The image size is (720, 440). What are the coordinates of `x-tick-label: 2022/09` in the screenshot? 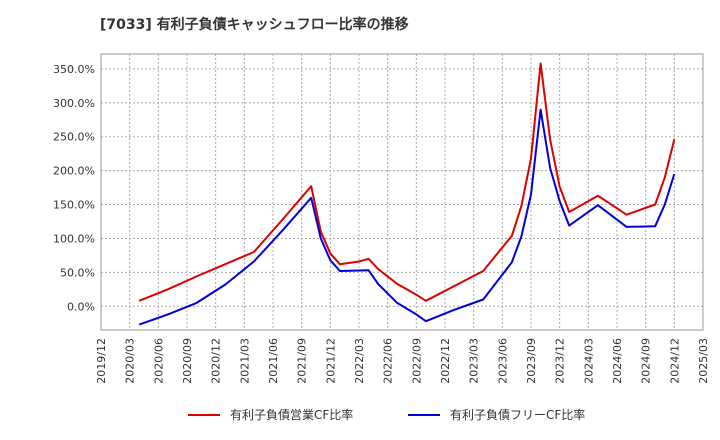 It's located at (416, 361).